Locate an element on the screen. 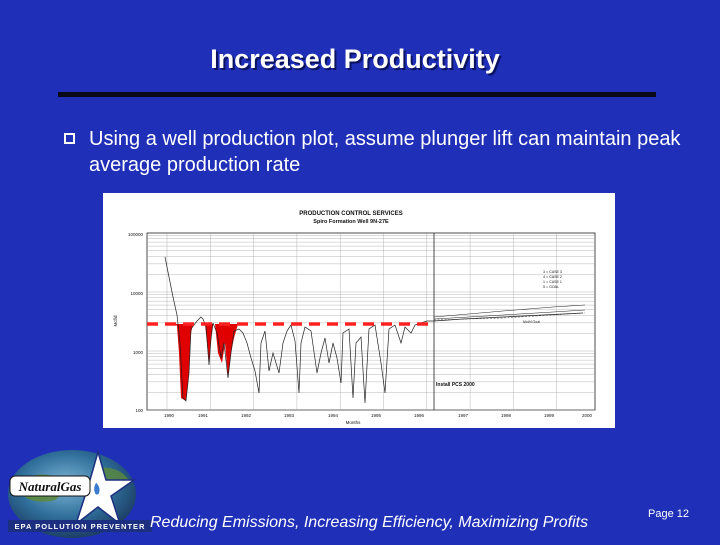 This screenshot has height=545, width=720. x-tick-1998: 1998 is located at coordinates (506, 415).